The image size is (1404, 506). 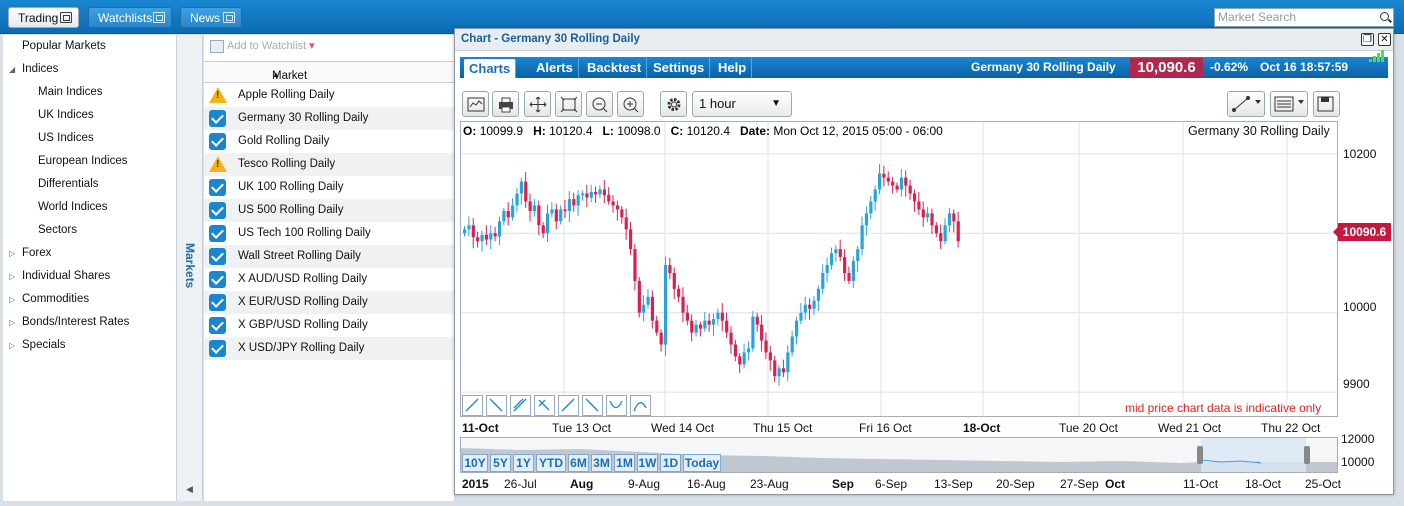 What do you see at coordinates (640, 405) in the screenshot?
I see `curve-up-tool-icon` at bounding box center [640, 405].